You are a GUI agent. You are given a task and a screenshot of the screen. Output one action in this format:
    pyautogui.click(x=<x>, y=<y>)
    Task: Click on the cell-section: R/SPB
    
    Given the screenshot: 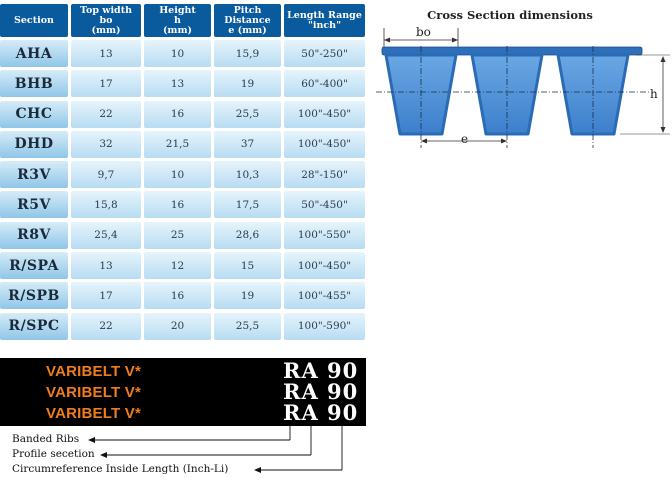 What is the action you would take?
    pyautogui.click(x=34, y=296)
    